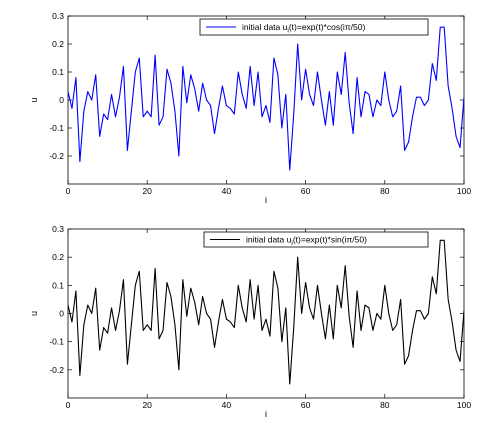 This screenshot has height=427, width=497. I want to click on legend: initial data ui(t)=exp(t)*cos(iπ/50), so click(314, 27).